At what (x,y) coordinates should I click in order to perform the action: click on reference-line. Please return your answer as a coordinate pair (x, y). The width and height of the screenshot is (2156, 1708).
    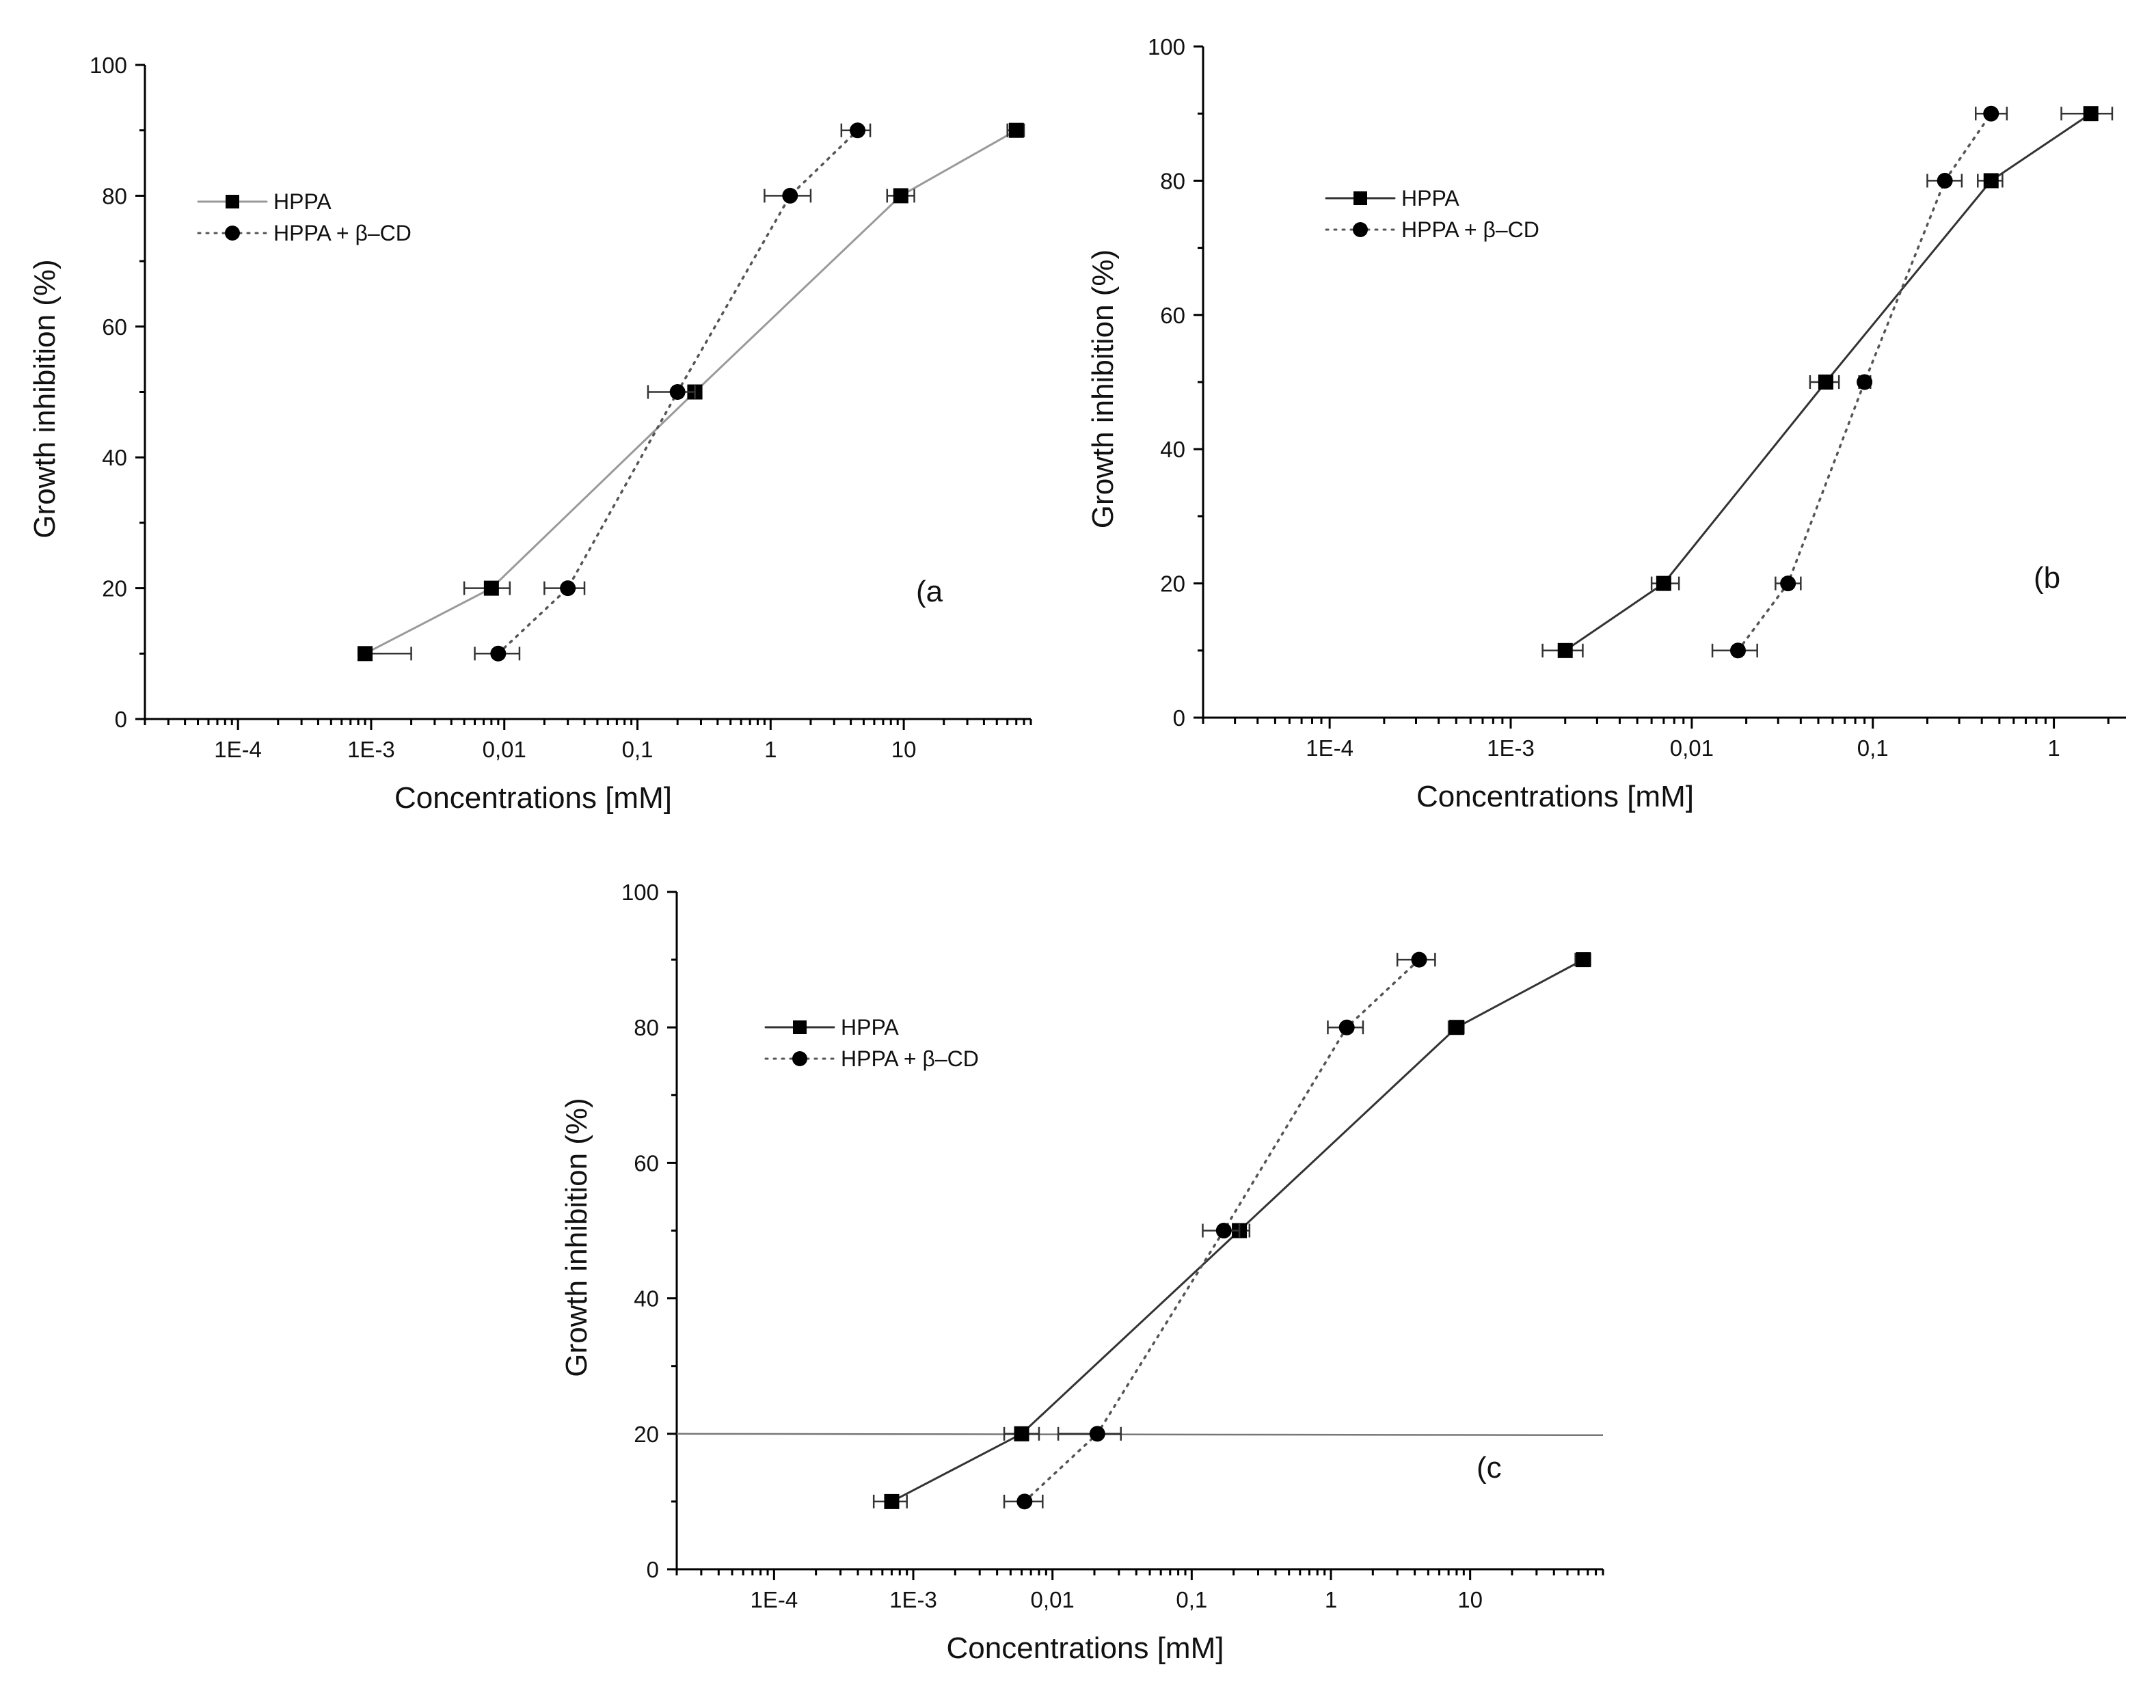
    Looking at the image, I should click on (1140, 1435).